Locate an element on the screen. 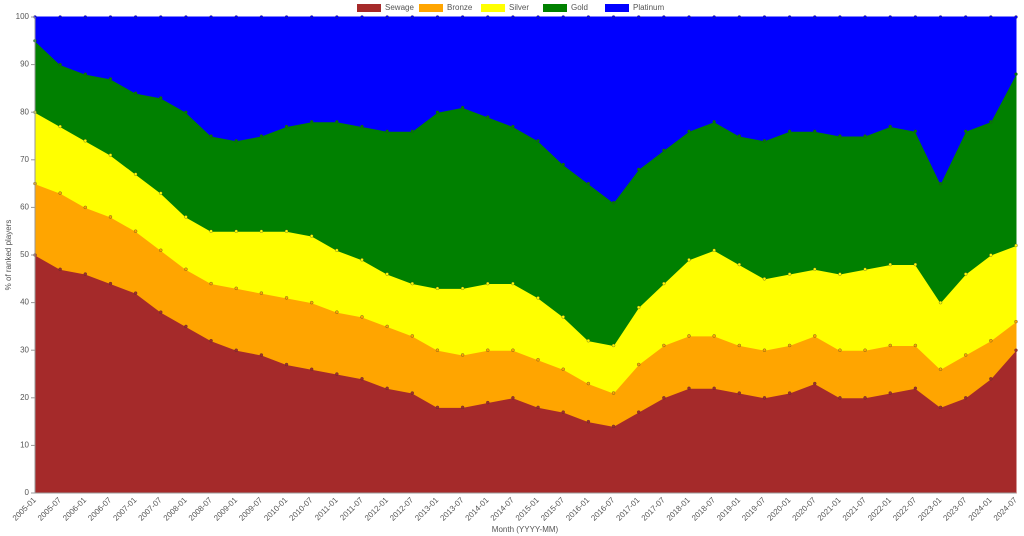  x-tick-label: 2007-07 is located at coordinates (151, 509).